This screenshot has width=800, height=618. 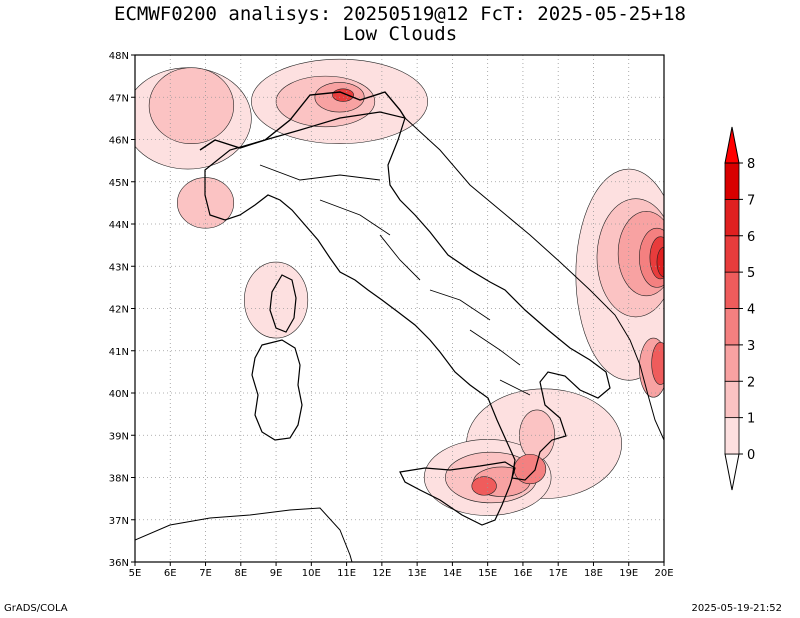 I want to click on lon-tick-label: 12E, so click(x=381, y=573).